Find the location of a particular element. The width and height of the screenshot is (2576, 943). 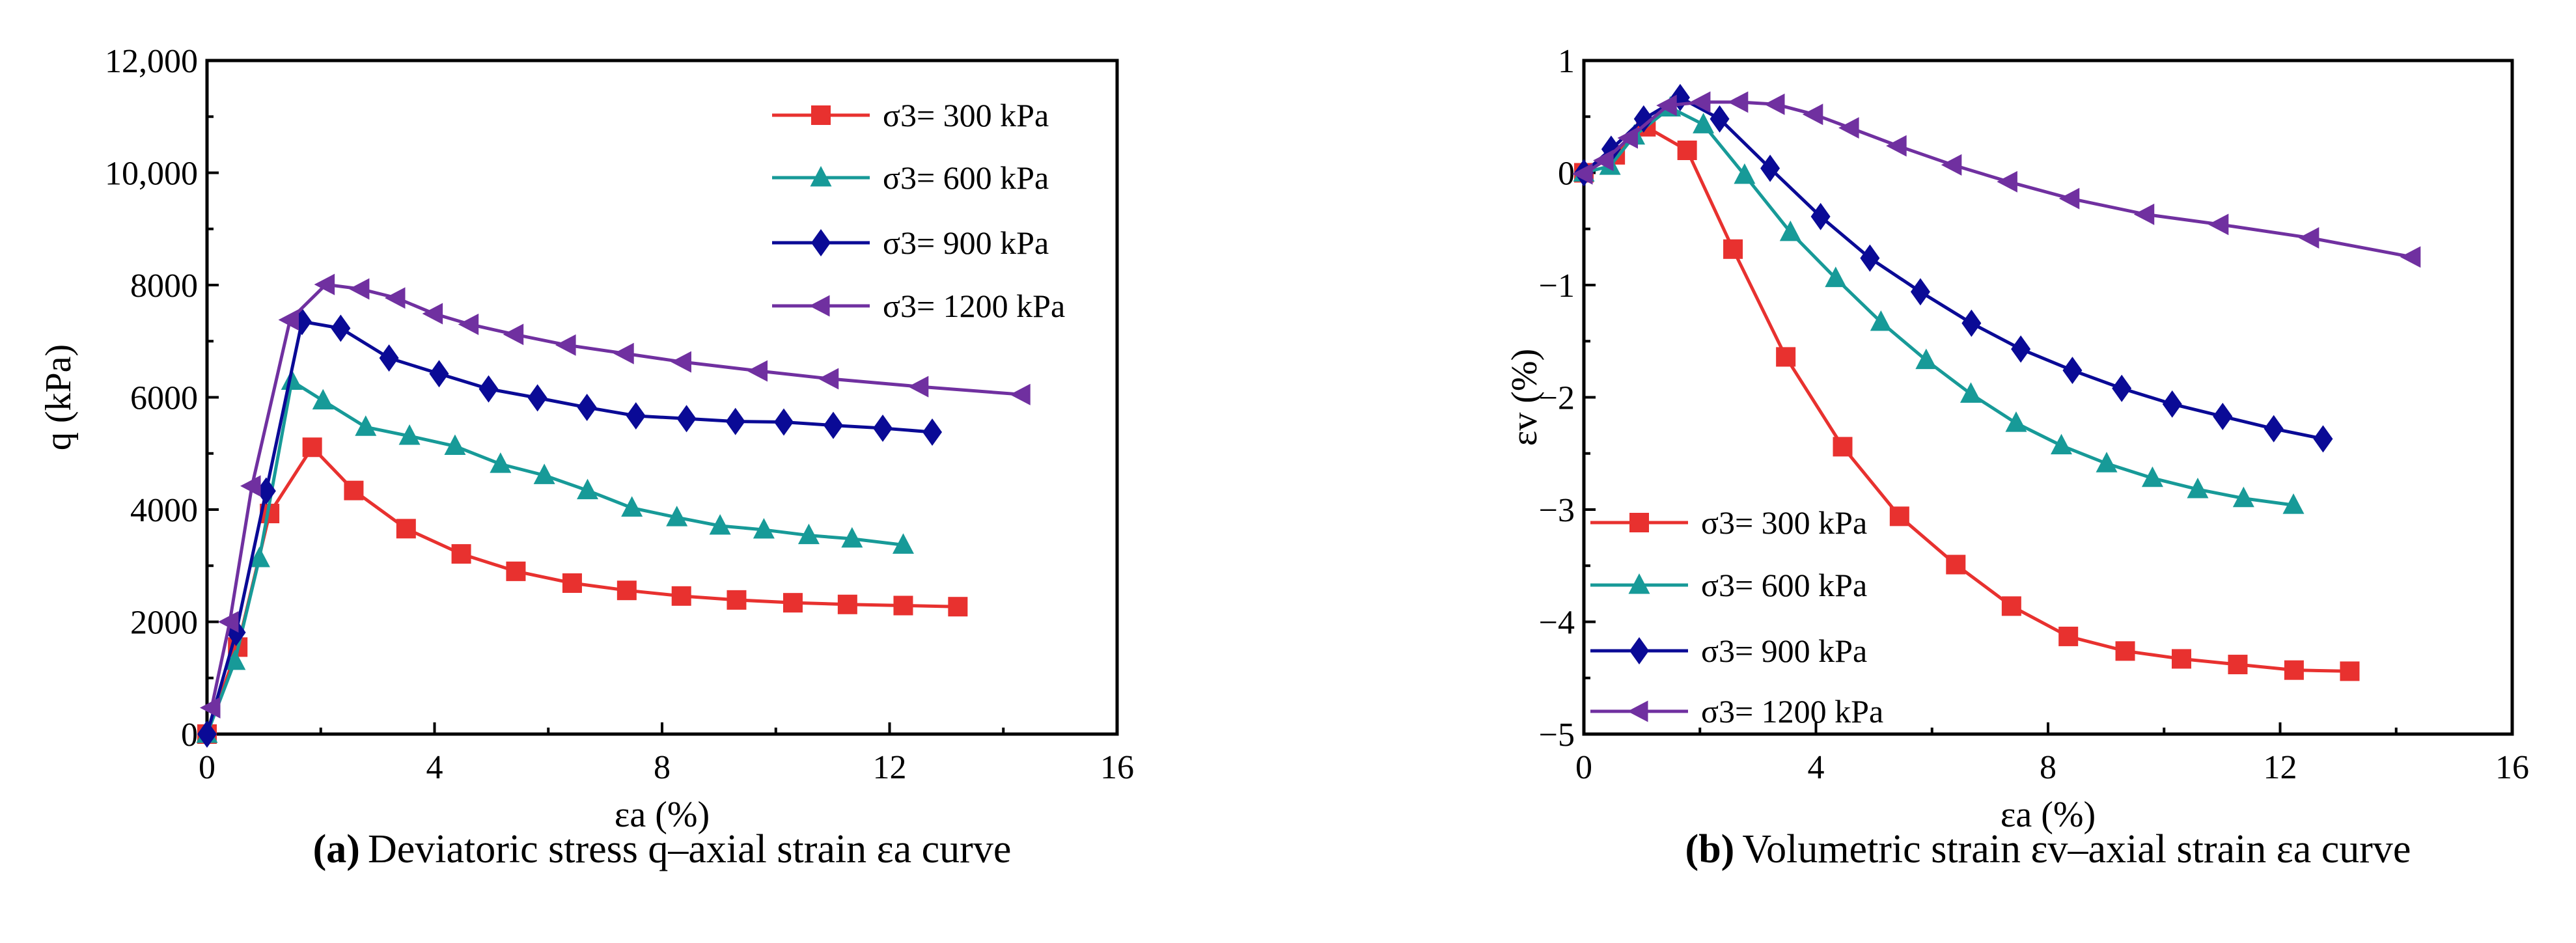

legend-entry: σ3= 900 kPa is located at coordinates (1728, 651).